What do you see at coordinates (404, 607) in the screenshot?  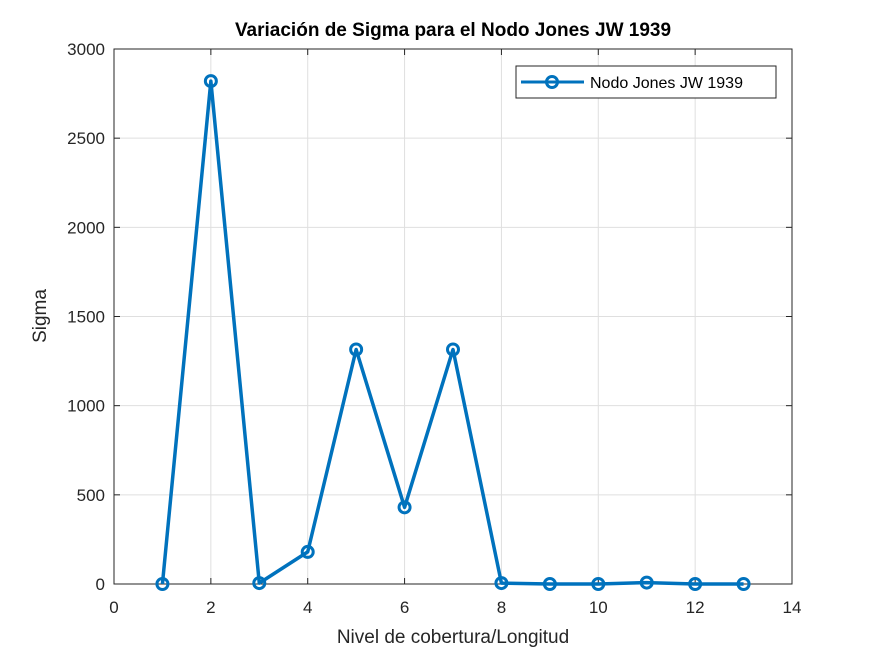 I see `x-tick-label: 6` at bounding box center [404, 607].